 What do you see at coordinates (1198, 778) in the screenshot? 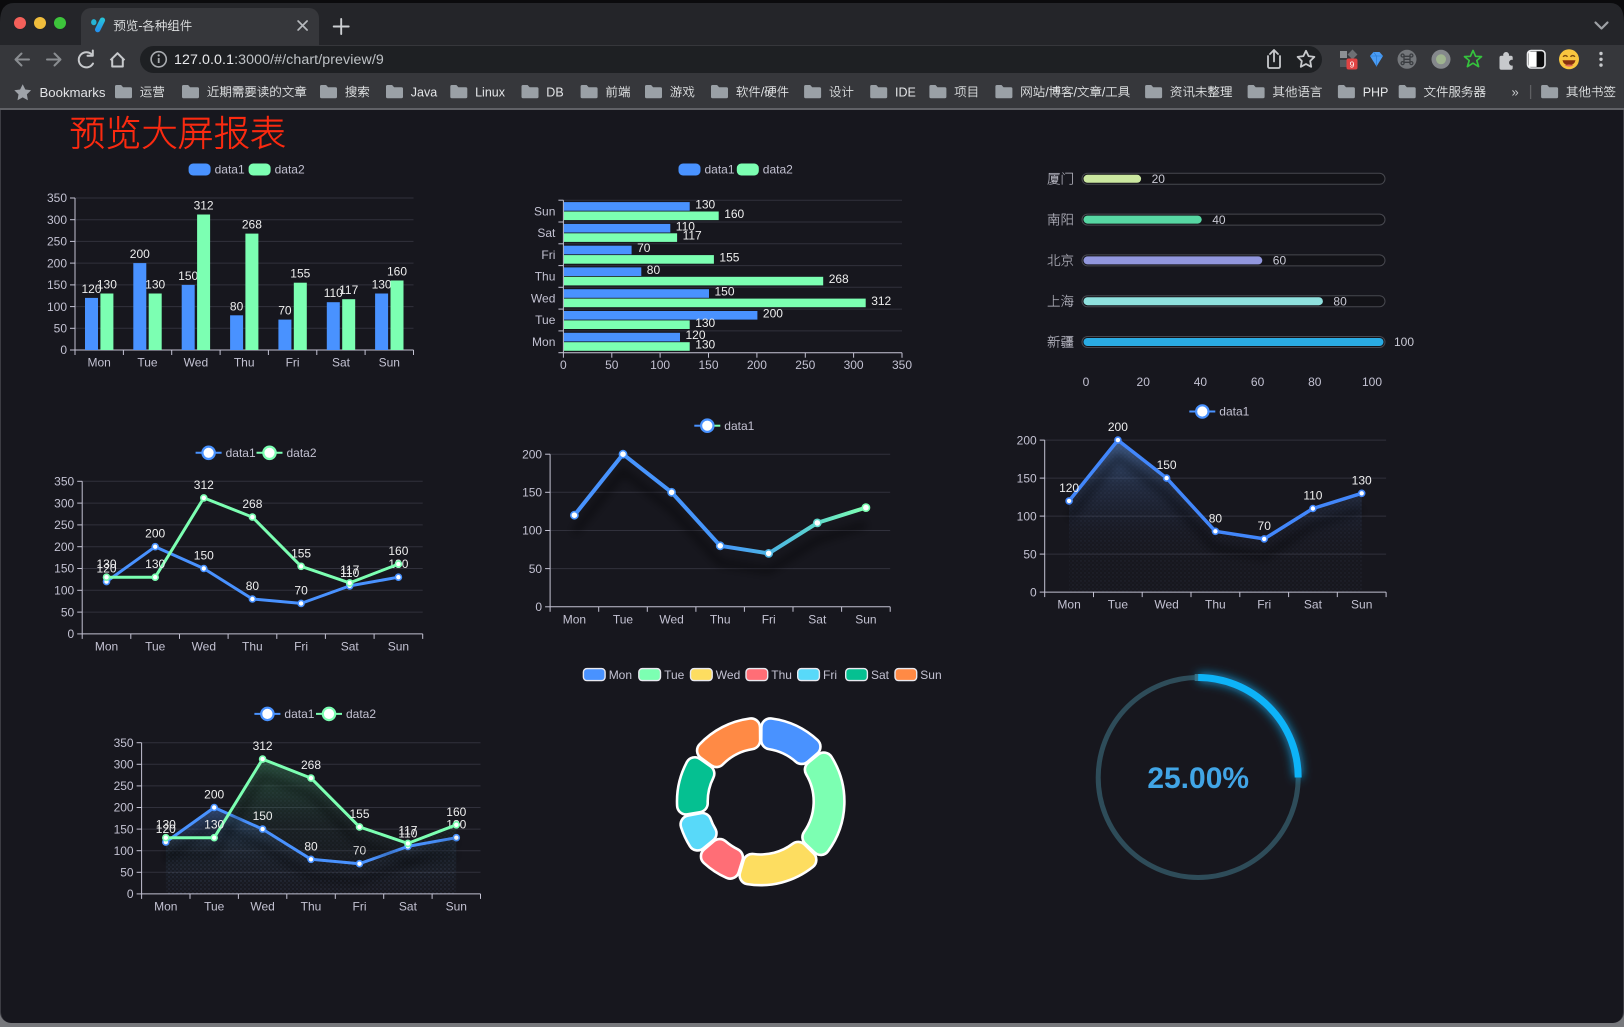
I see `svg-text: 25.00%` at bounding box center [1198, 778].